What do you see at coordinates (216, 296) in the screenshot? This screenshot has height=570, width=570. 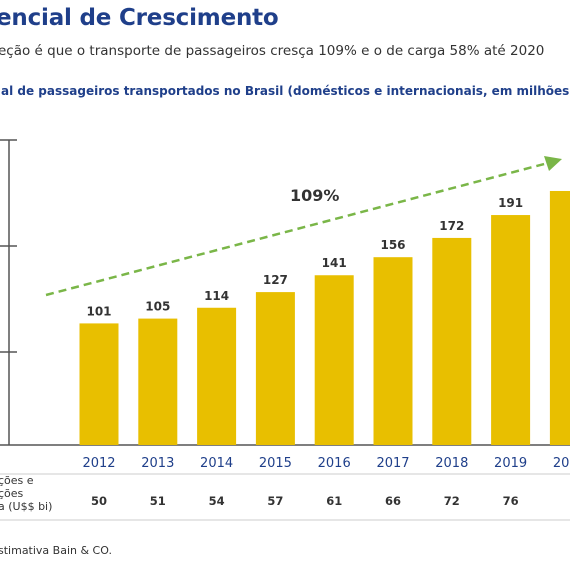 I see `data-label: 114` at bounding box center [216, 296].